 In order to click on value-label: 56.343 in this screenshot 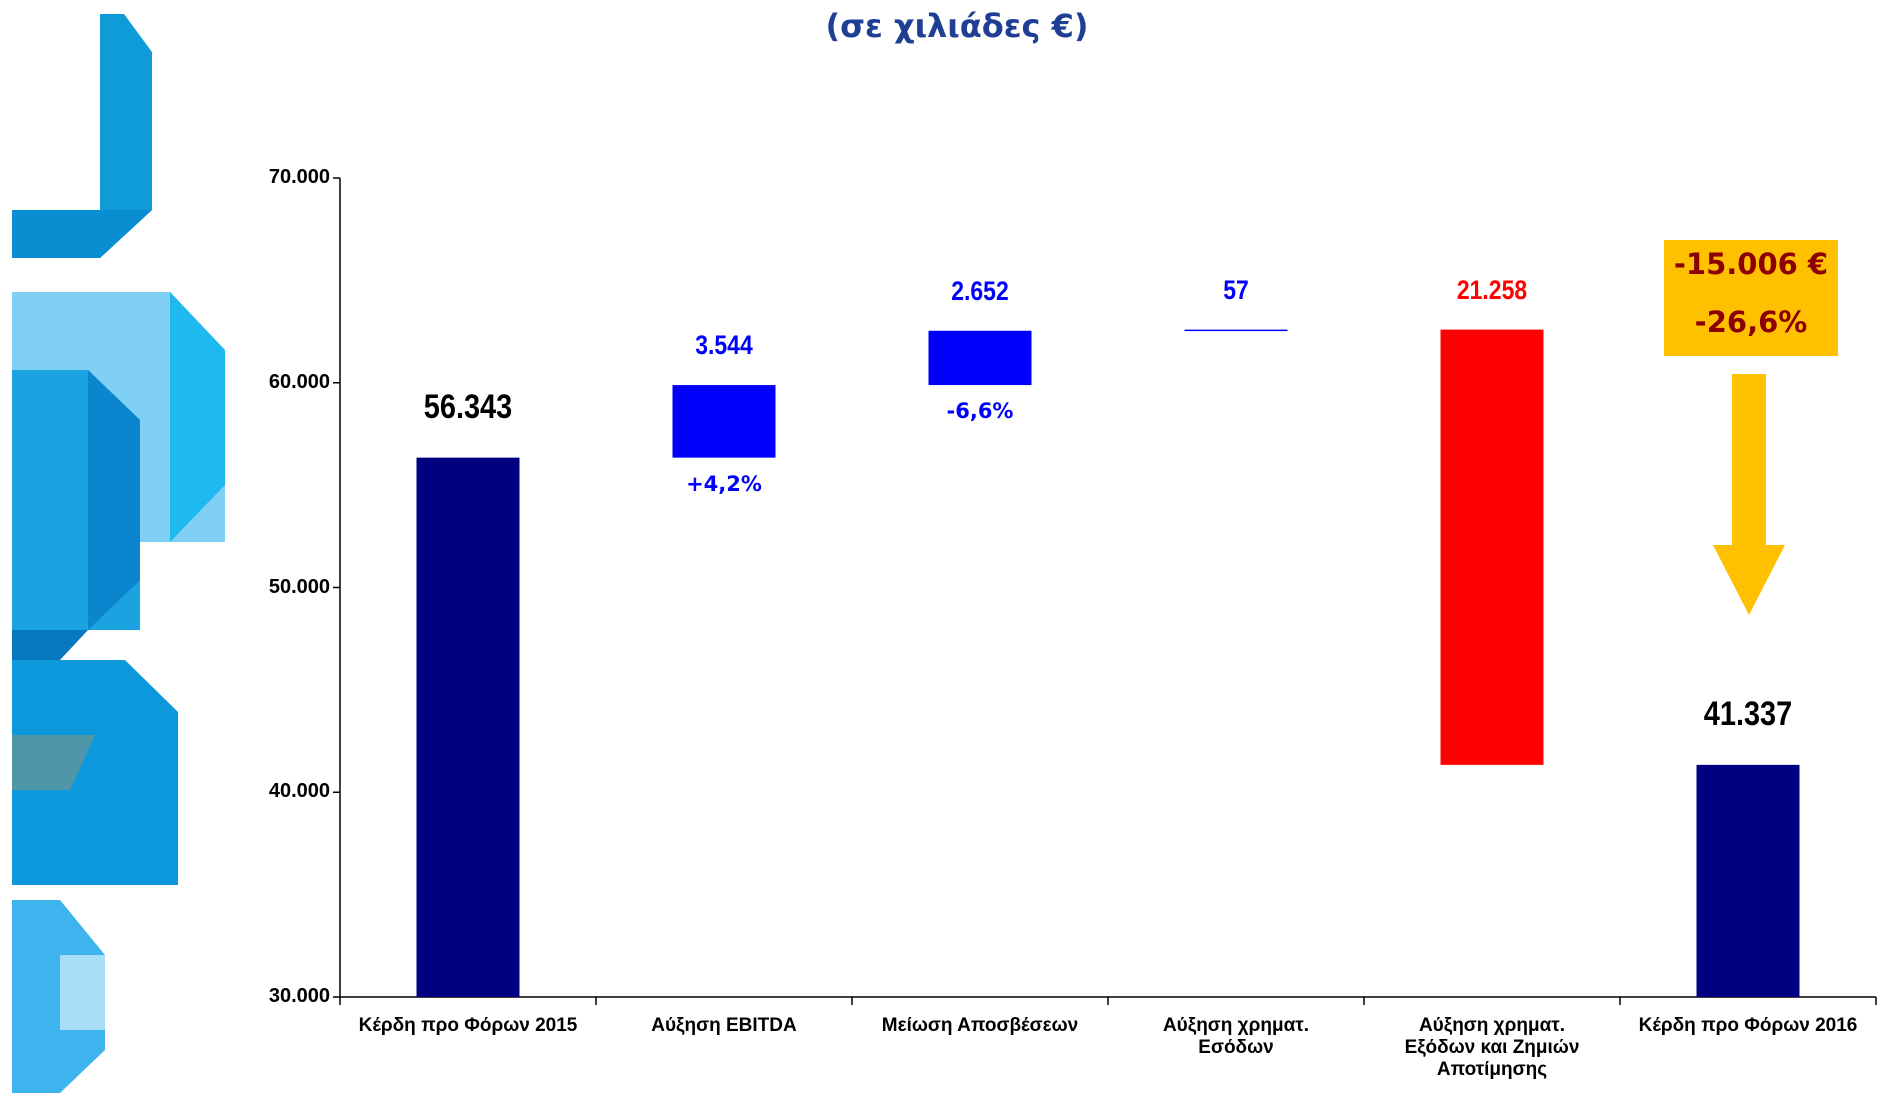, I will do `click(468, 406)`.